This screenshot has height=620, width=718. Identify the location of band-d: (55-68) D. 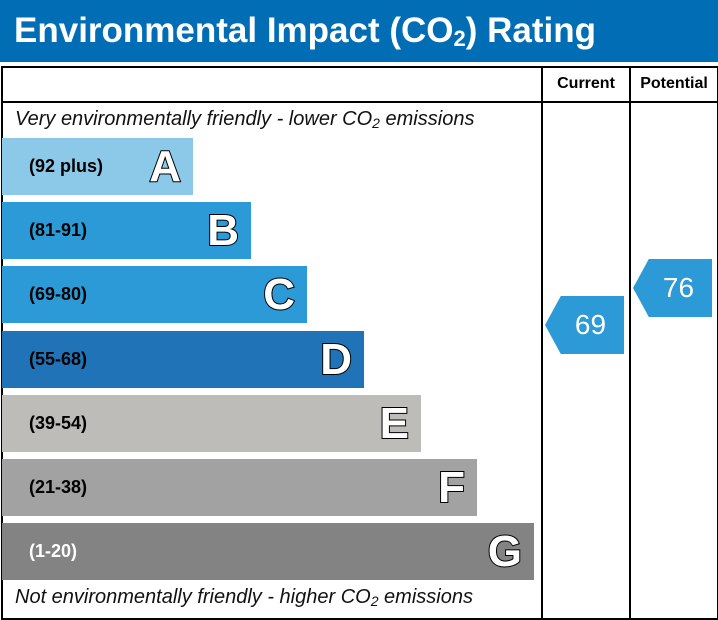
(183, 359).